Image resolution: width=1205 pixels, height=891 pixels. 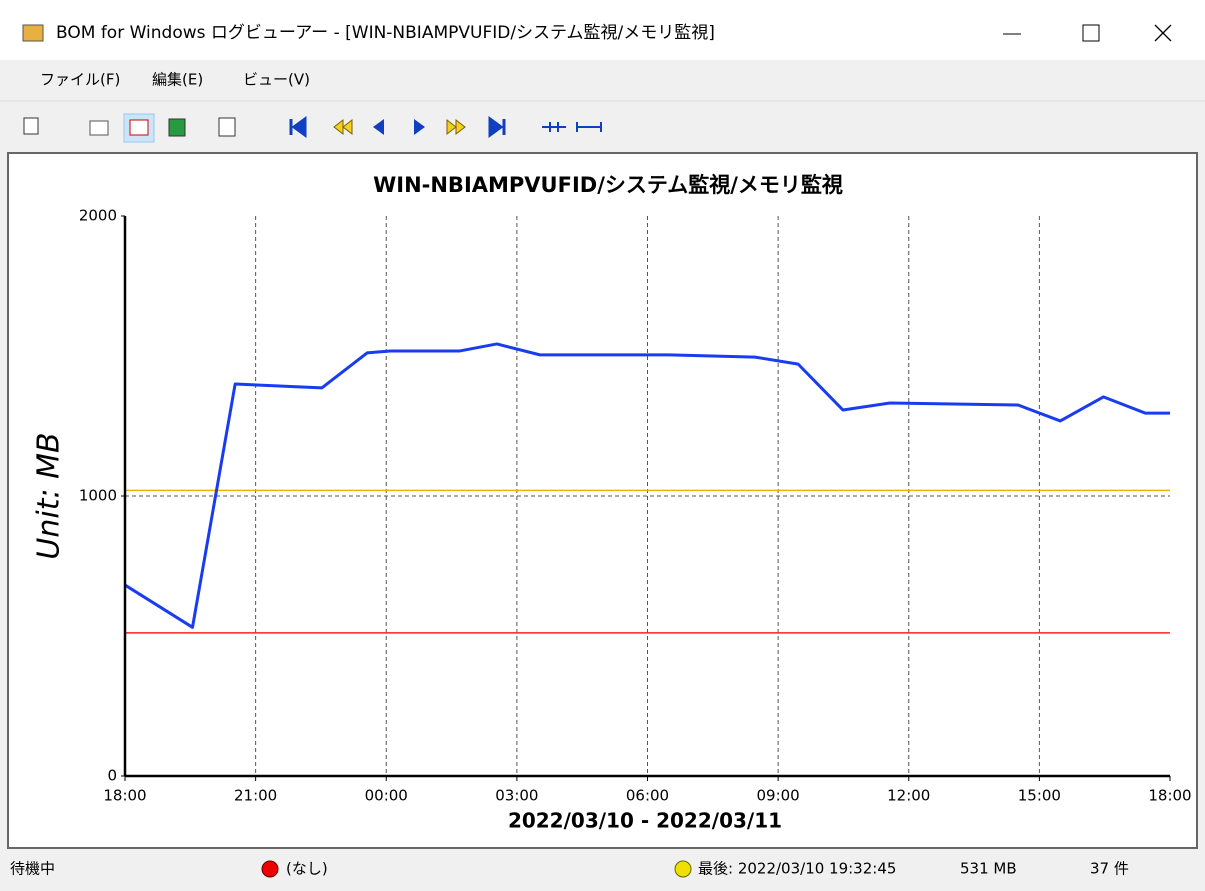 What do you see at coordinates (645, 821) in the screenshot?
I see `x-axis-label: 2022/03/10 - 2022/03/11` at bounding box center [645, 821].